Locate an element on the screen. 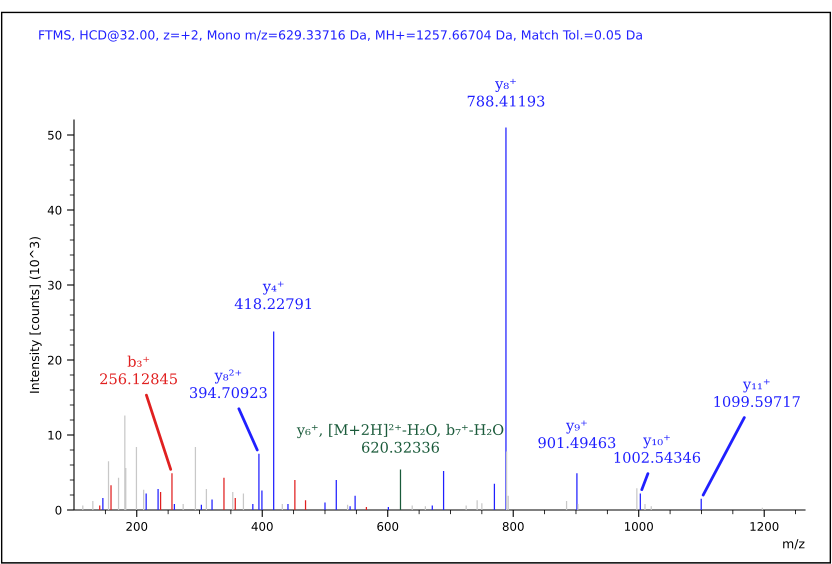  annotation: y₆⁺, [M+2H]²⁺-H₂O, b₇⁺-H₂O 620.32336 is located at coordinates (400, 438).